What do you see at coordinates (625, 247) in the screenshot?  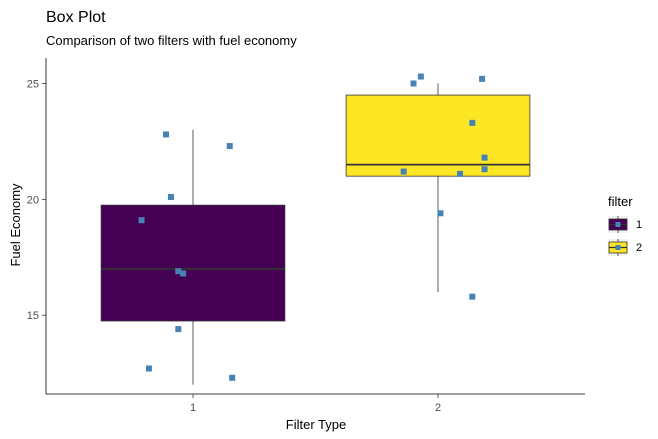 I see `legend-entry-2: 2` at bounding box center [625, 247].